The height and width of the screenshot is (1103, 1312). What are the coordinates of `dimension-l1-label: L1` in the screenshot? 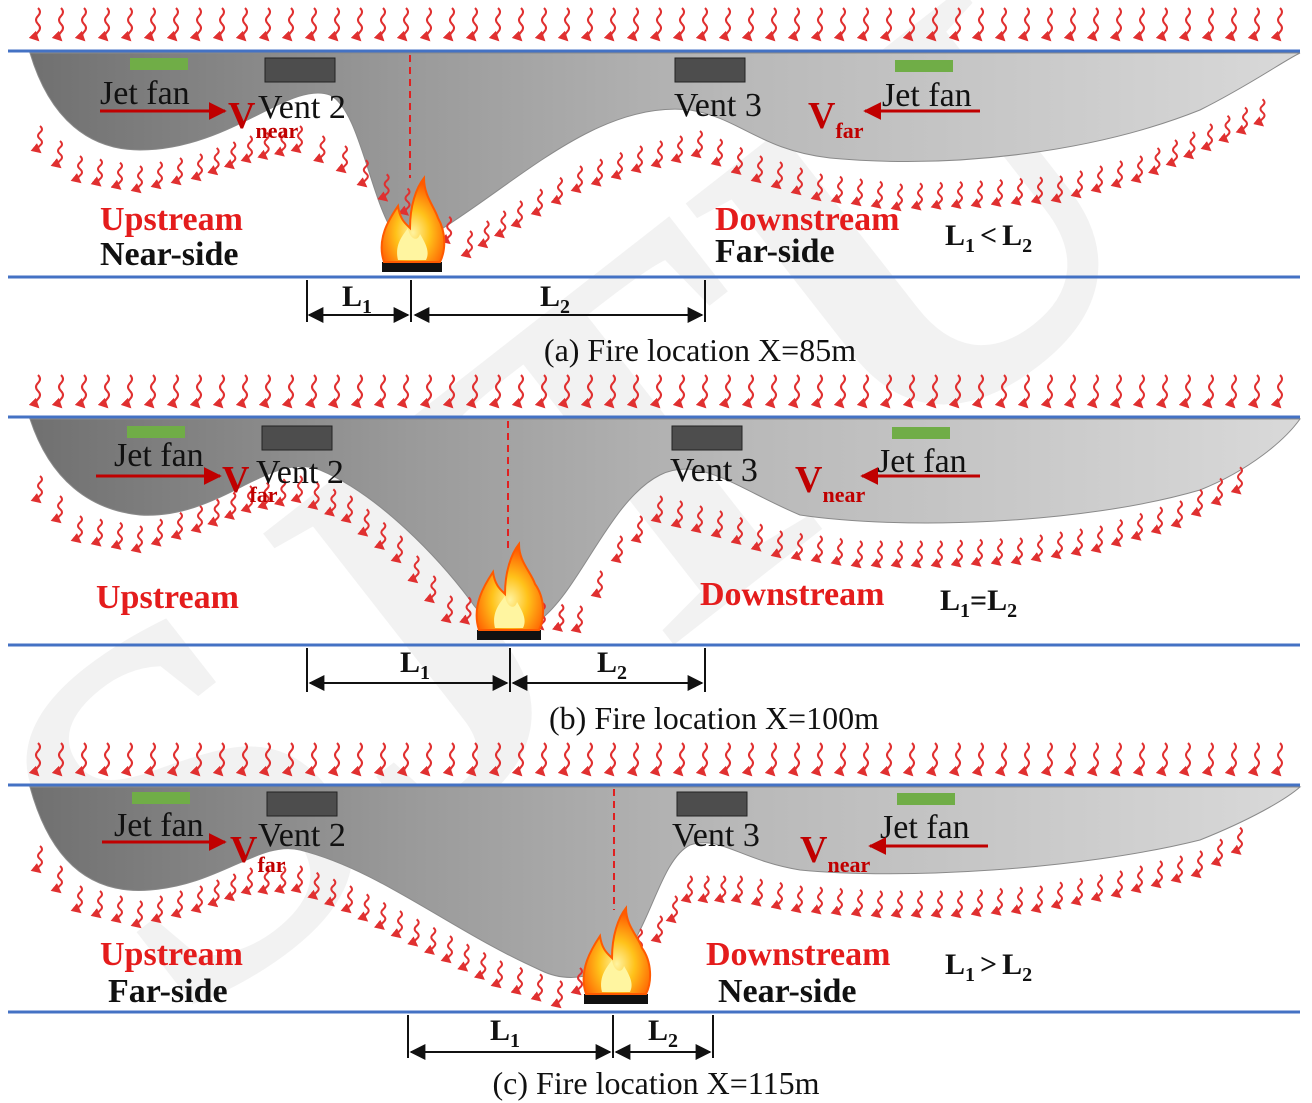 It's located at (505, 1033).